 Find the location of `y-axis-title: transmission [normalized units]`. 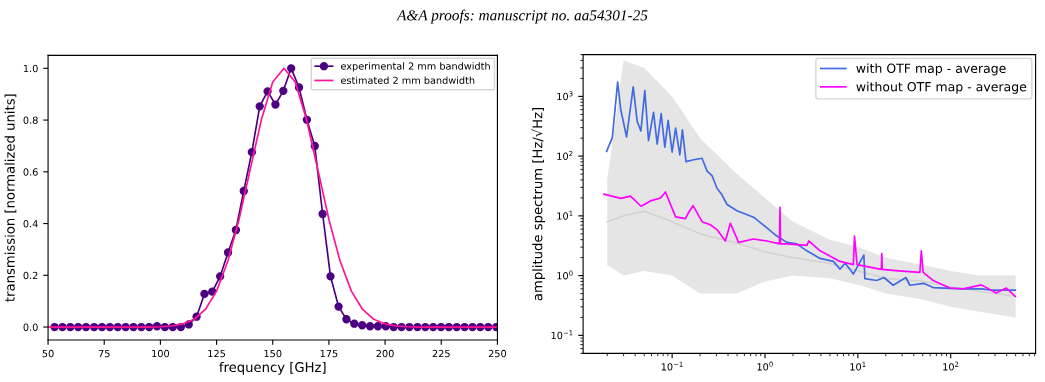

y-axis-title: transmission [normalized units] is located at coordinates (10, 198).